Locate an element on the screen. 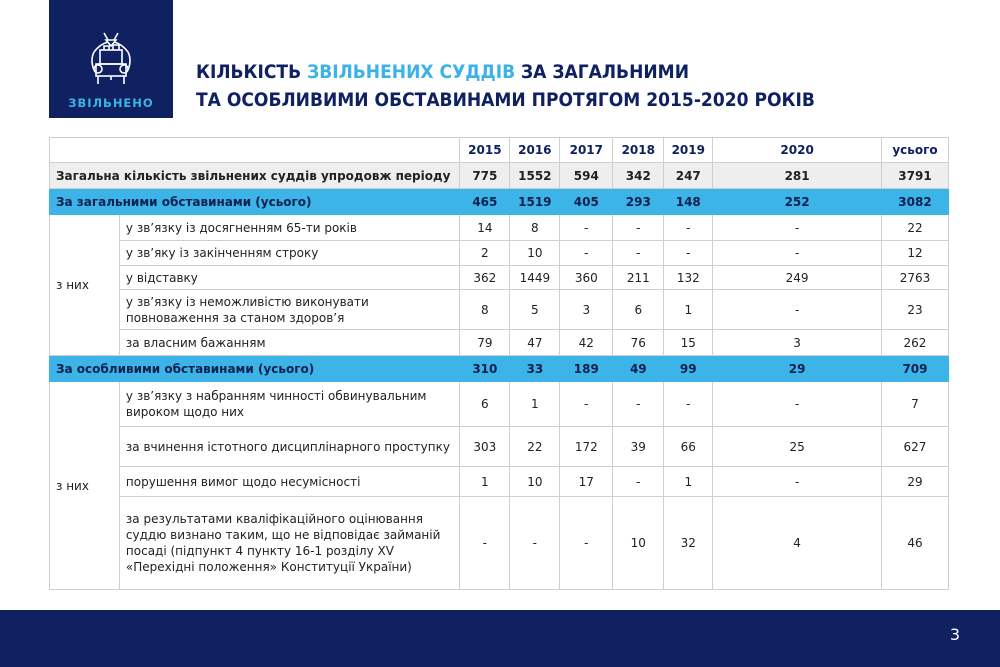 Image resolution: width=1000 pixels, height=667 pixels. section-logo: ЗВІЛЬНЕНО is located at coordinates (111, 59).